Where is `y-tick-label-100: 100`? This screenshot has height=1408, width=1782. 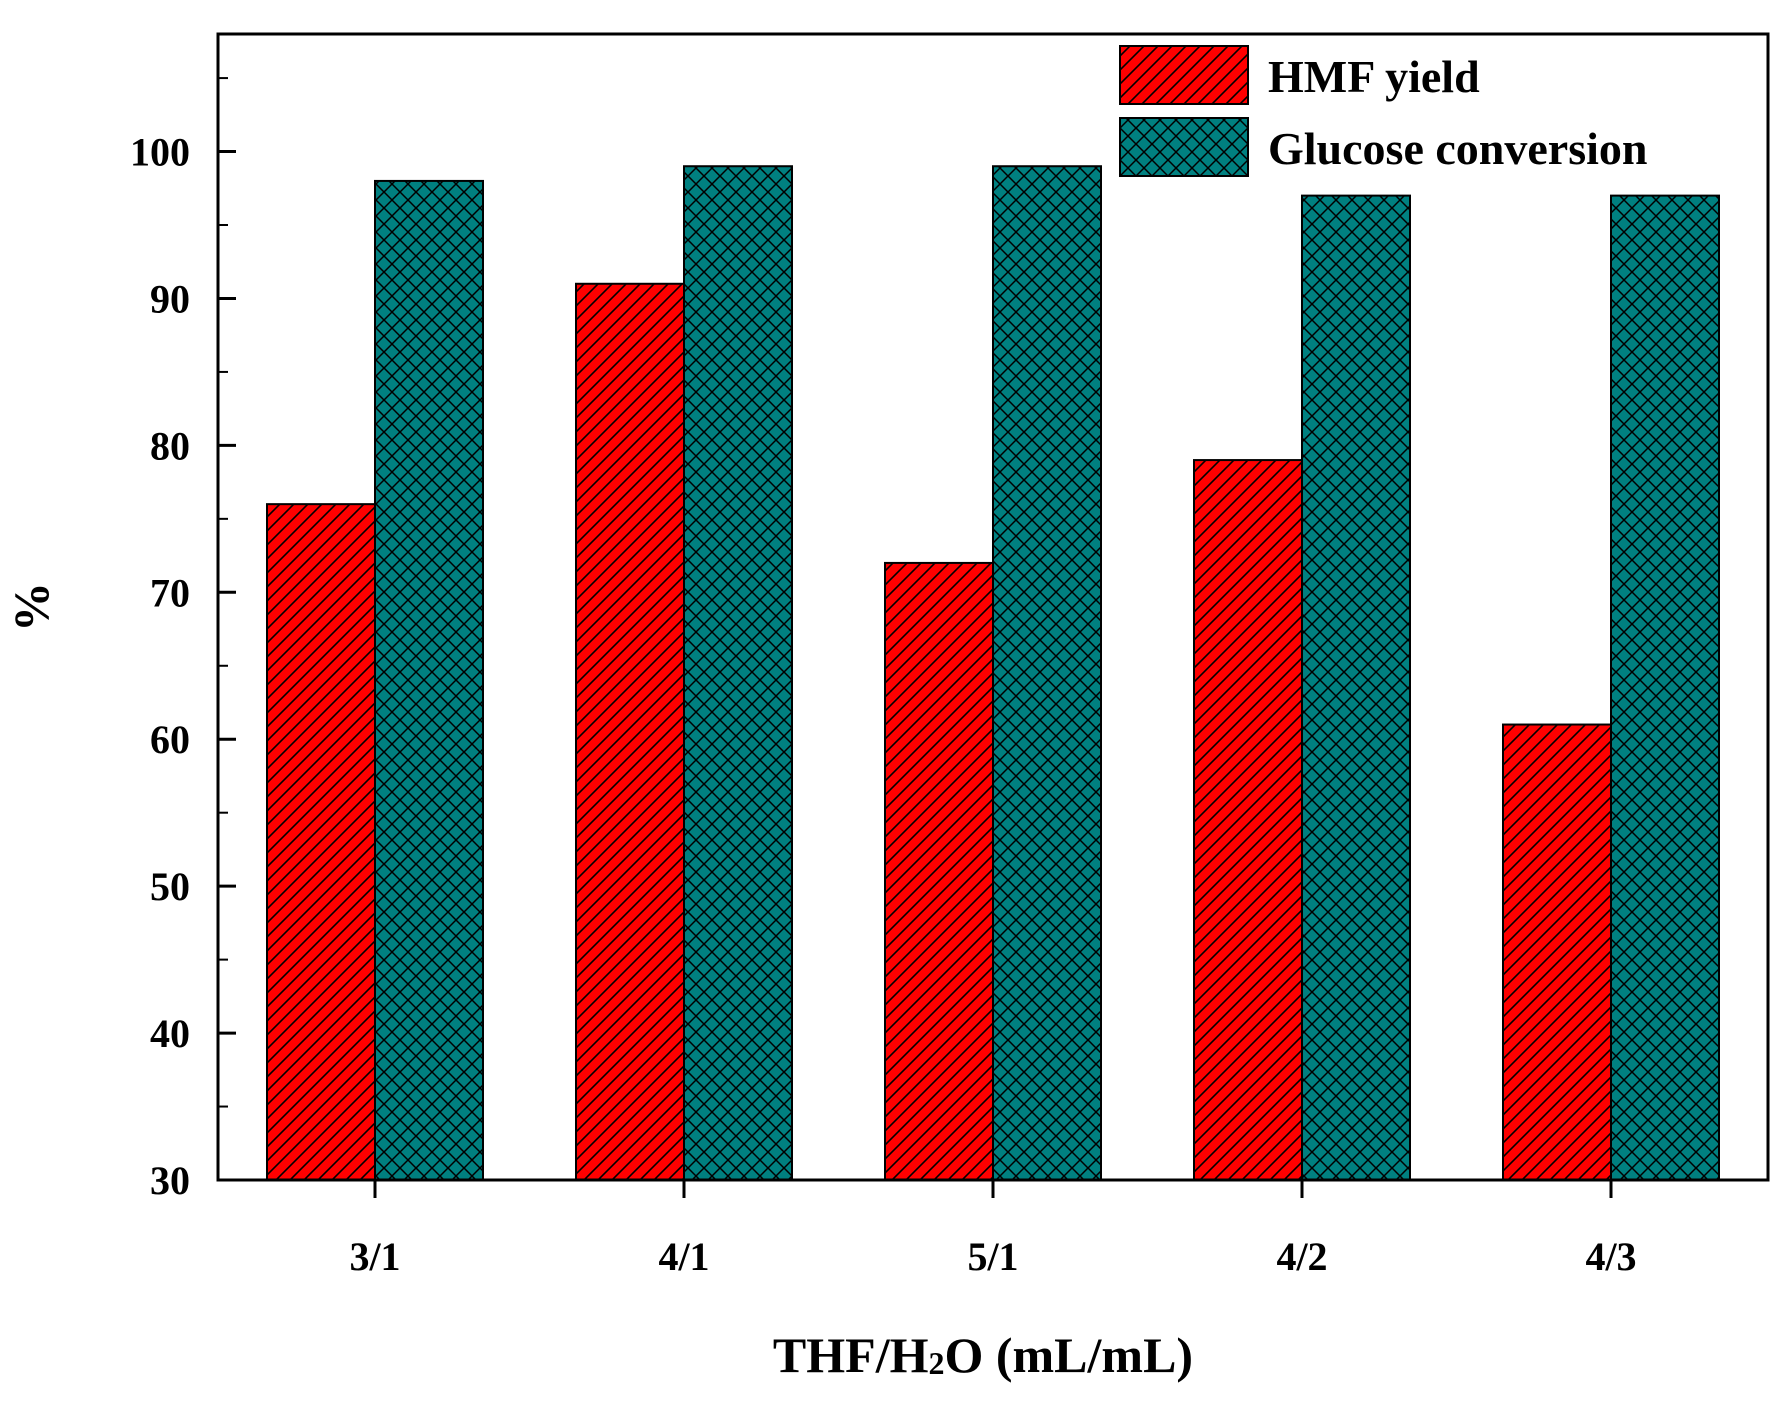 y-tick-label-100: 100 is located at coordinates (160, 152).